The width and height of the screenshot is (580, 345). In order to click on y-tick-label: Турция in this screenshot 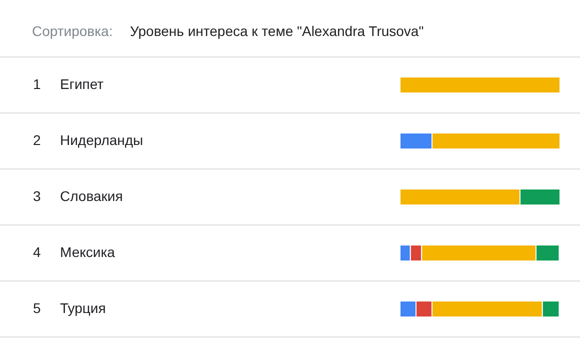, I will do `click(83, 308)`.